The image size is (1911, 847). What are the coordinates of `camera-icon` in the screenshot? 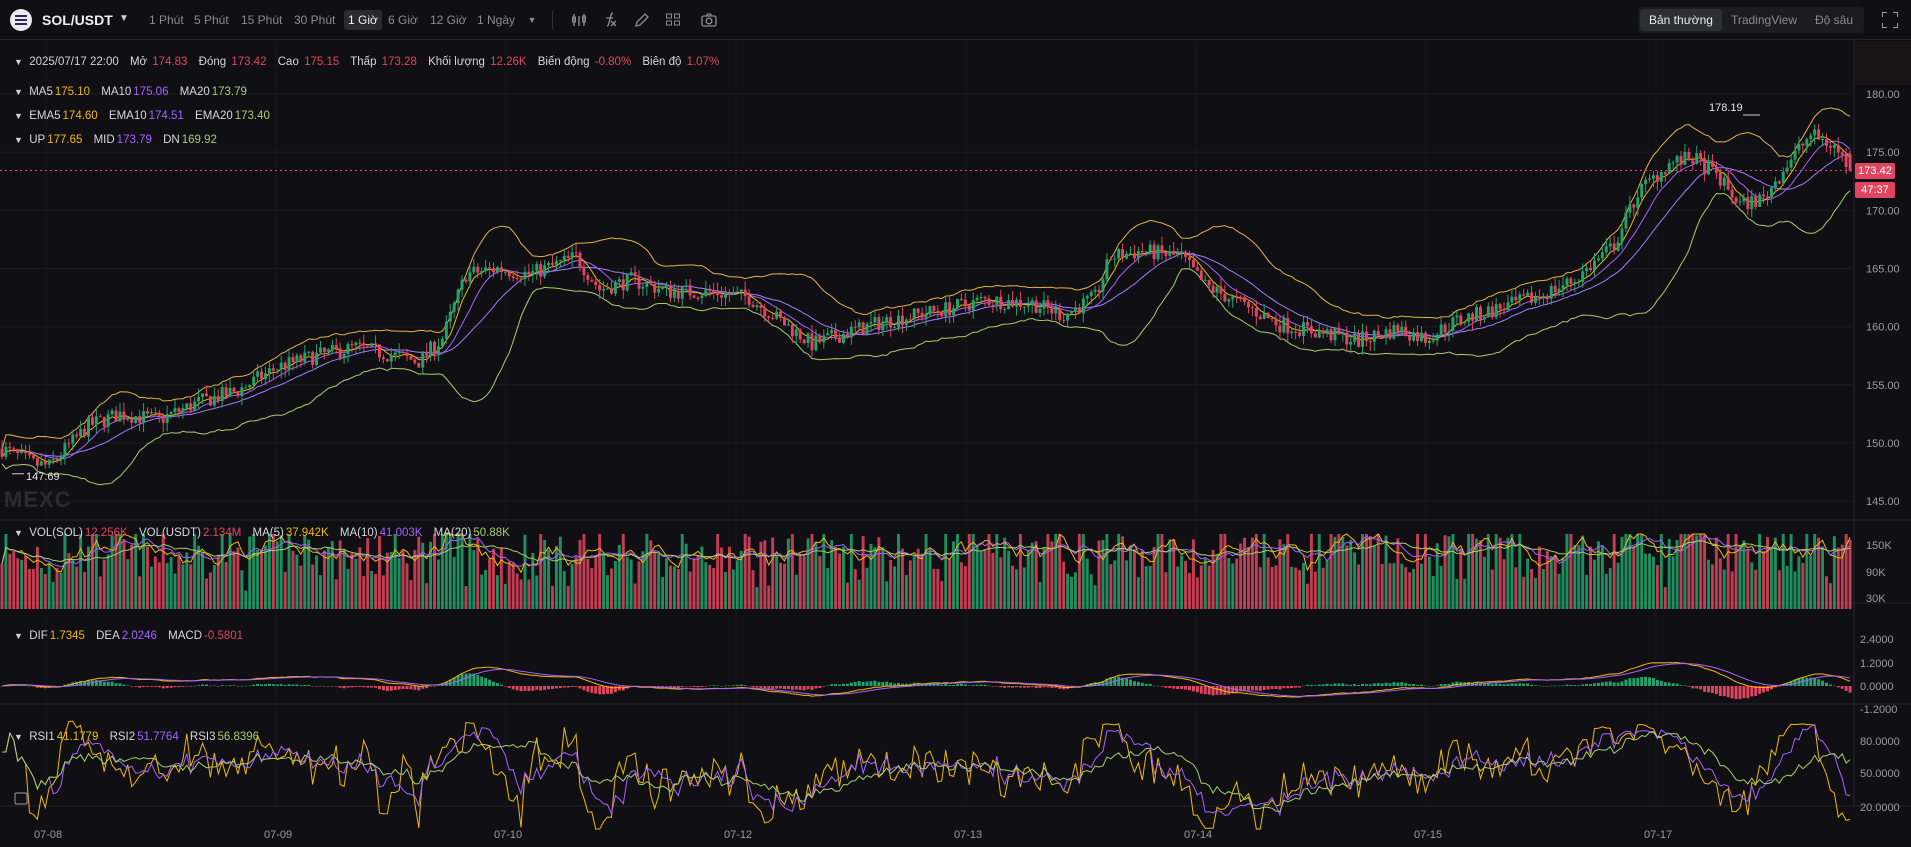 It's located at (709, 20).